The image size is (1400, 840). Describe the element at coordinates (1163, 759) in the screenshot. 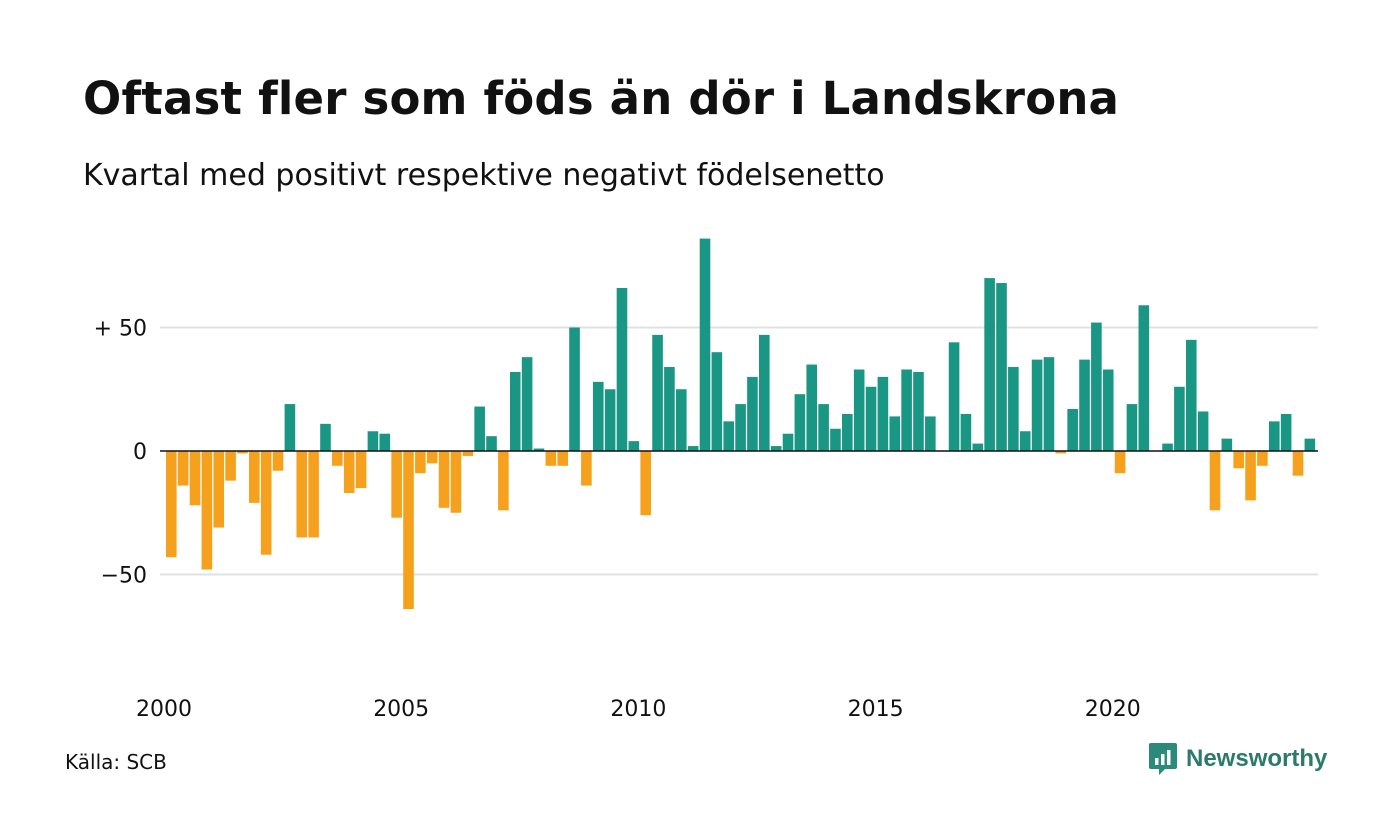

I see `newsworthy-logo-icon` at that location.